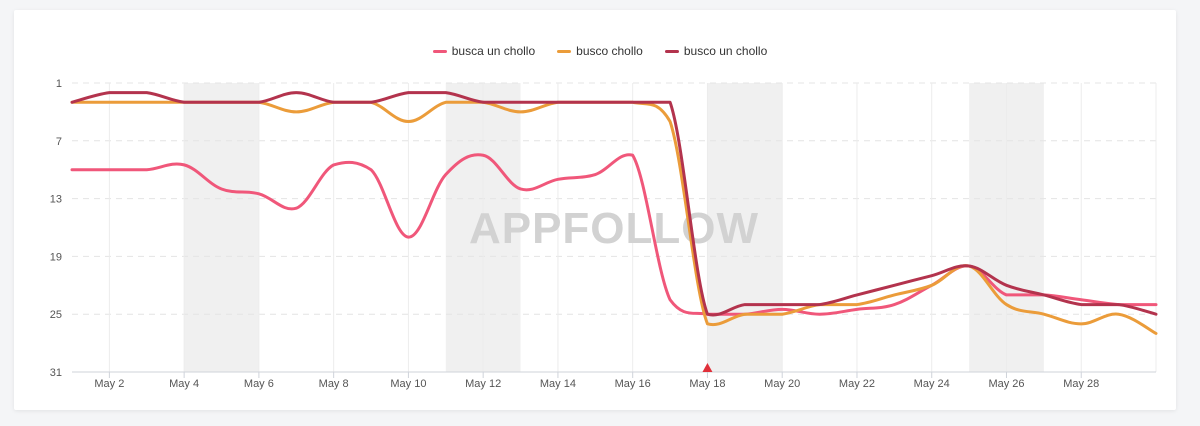 The height and width of the screenshot is (426, 1200). Describe the element at coordinates (184, 384) in the screenshot. I see `x-tick-label: May 4` at that location.